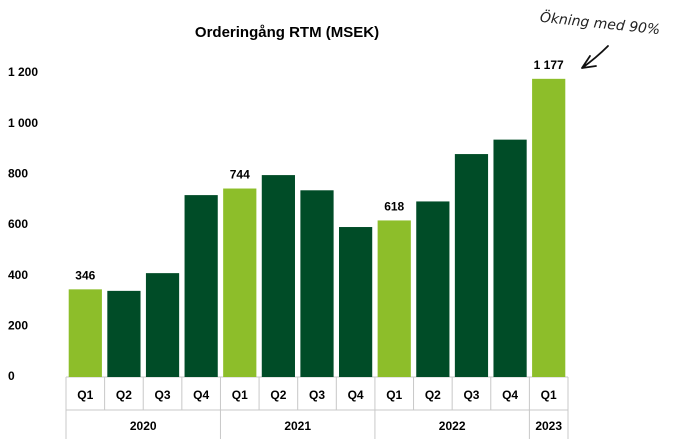 Image resolution: width=675 pixels, height=439 pixels. I want to click on value-label: 1 177, so click(549, 65).